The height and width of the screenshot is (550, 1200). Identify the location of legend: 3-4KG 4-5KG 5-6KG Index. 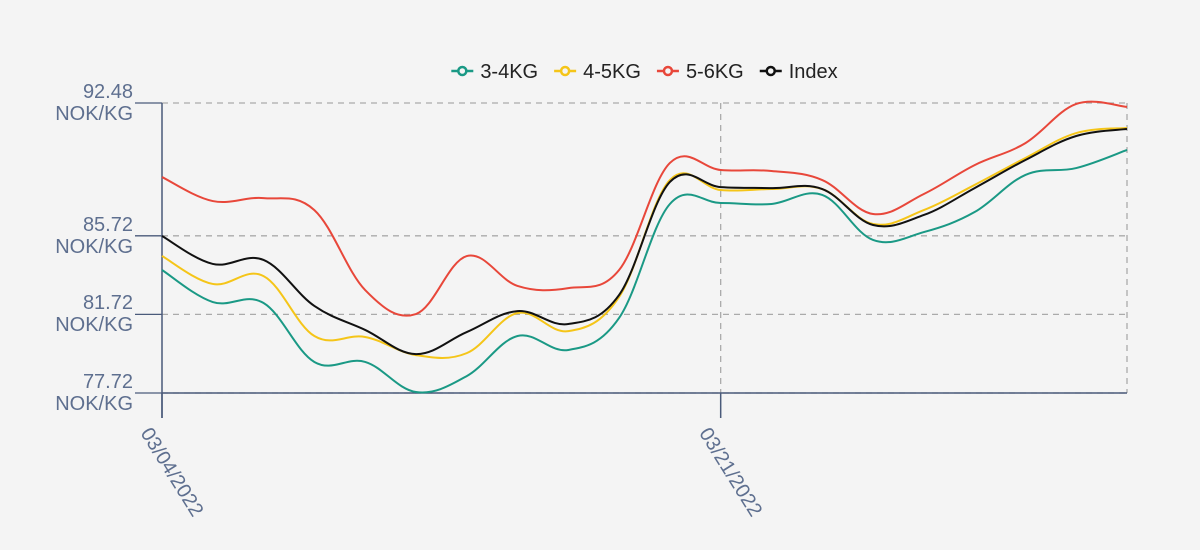
(644, 72).